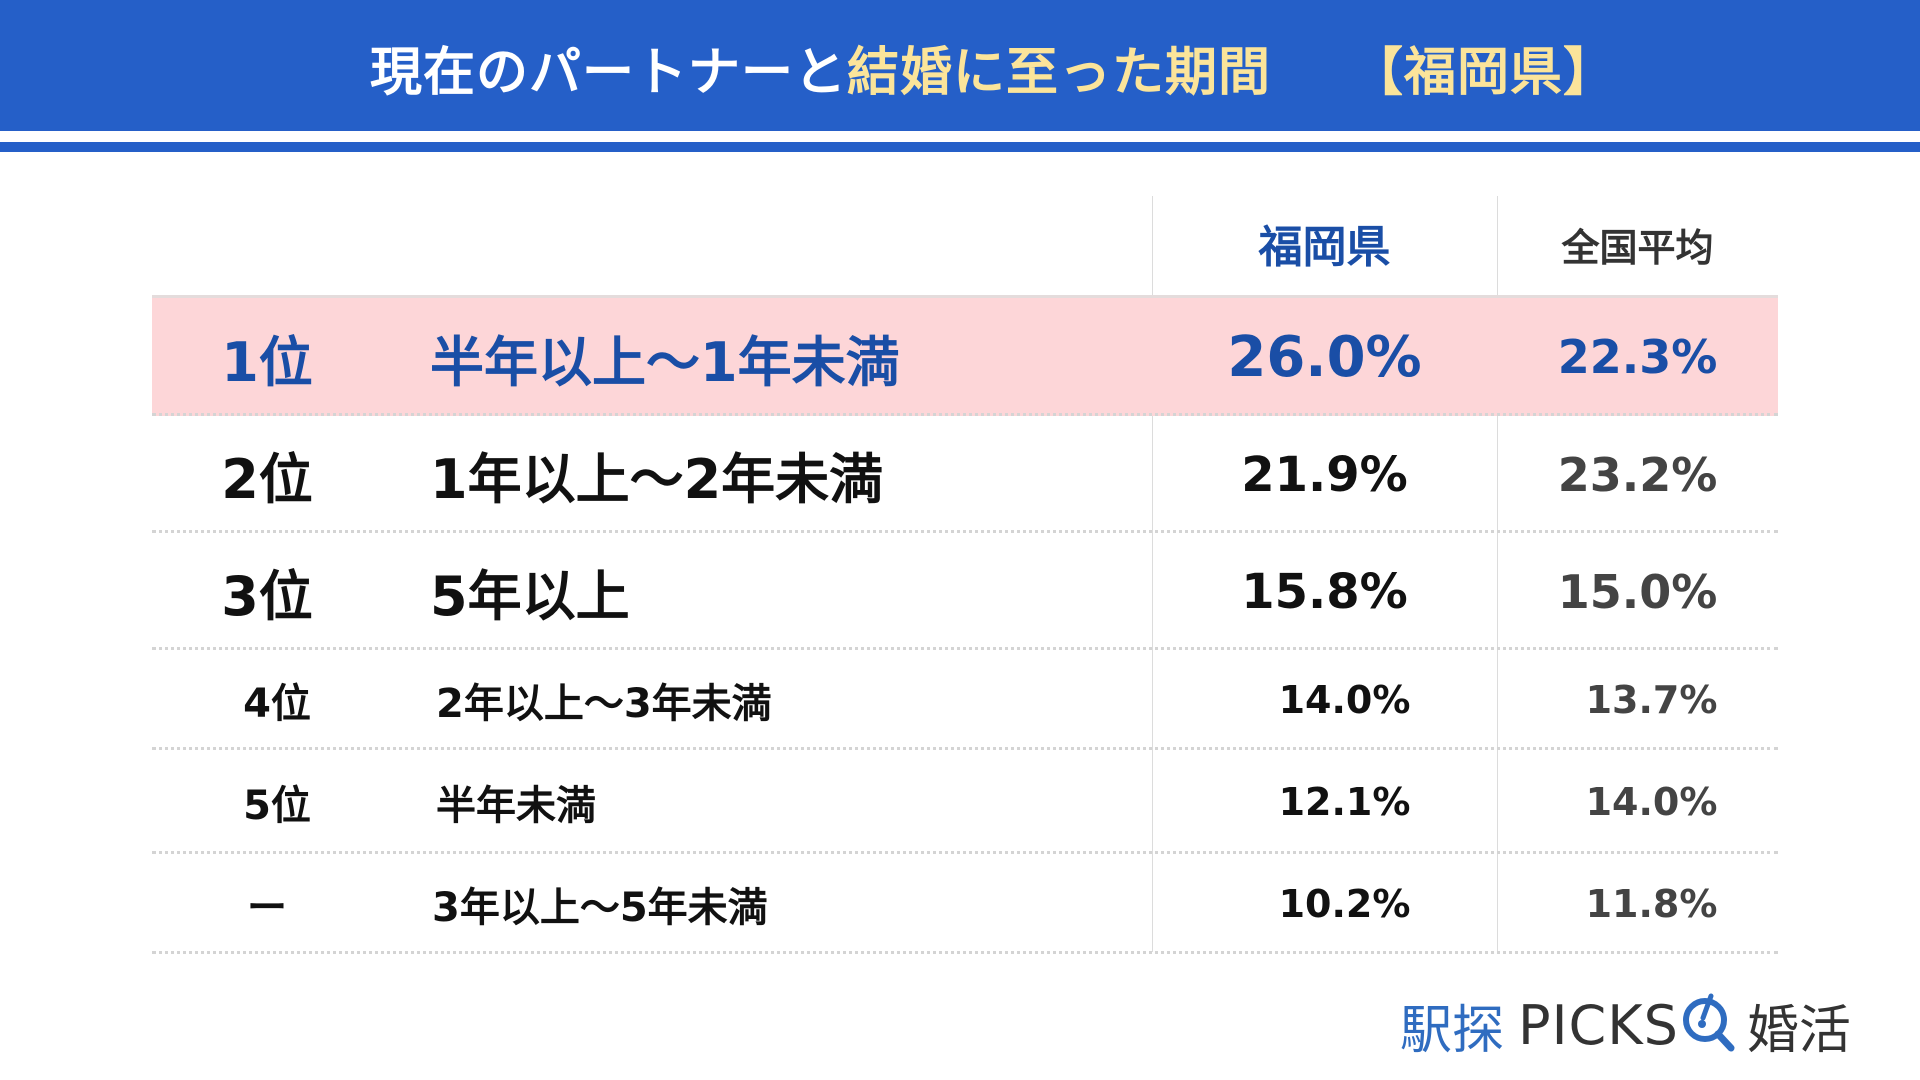  I want to click on rank: ー, so click(267, 908).